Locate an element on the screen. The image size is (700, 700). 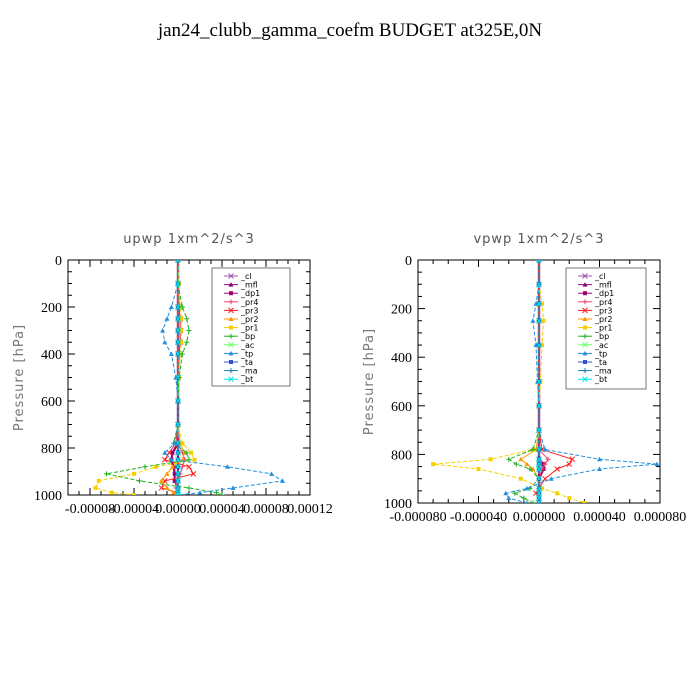
series-point-pr3 is located at coordinates (161, 488).